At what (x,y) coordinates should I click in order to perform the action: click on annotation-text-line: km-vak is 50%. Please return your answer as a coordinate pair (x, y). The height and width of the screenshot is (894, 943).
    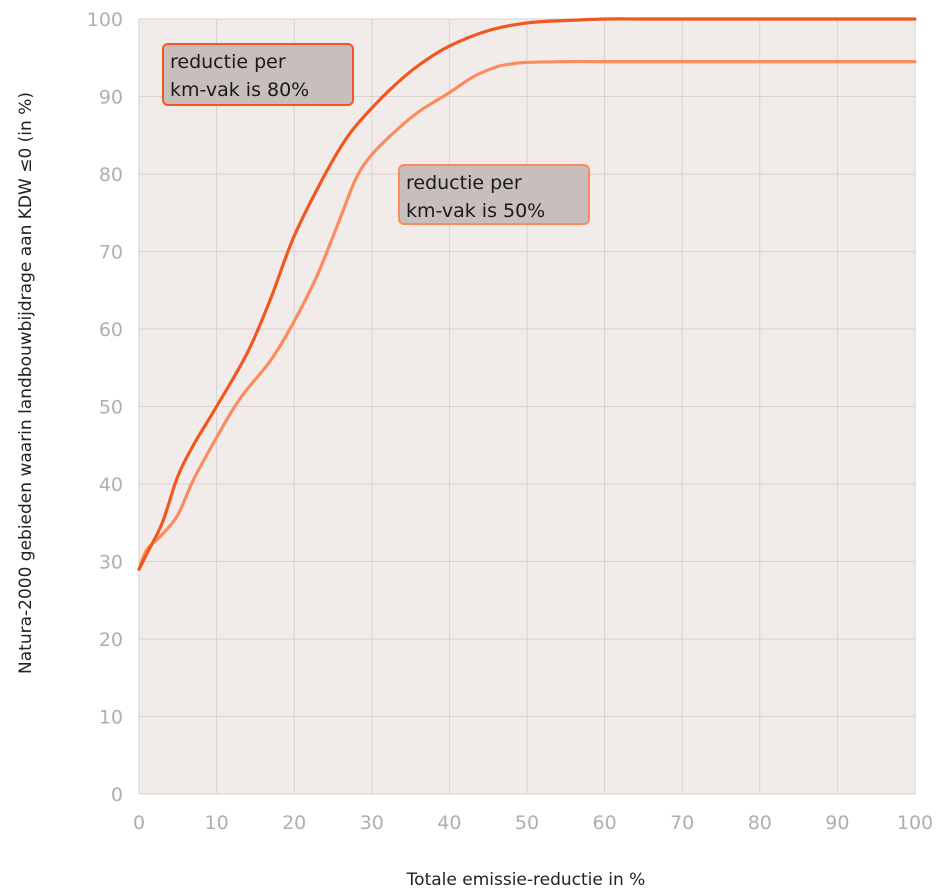
    Looking at the image, I should click on (475, 211).